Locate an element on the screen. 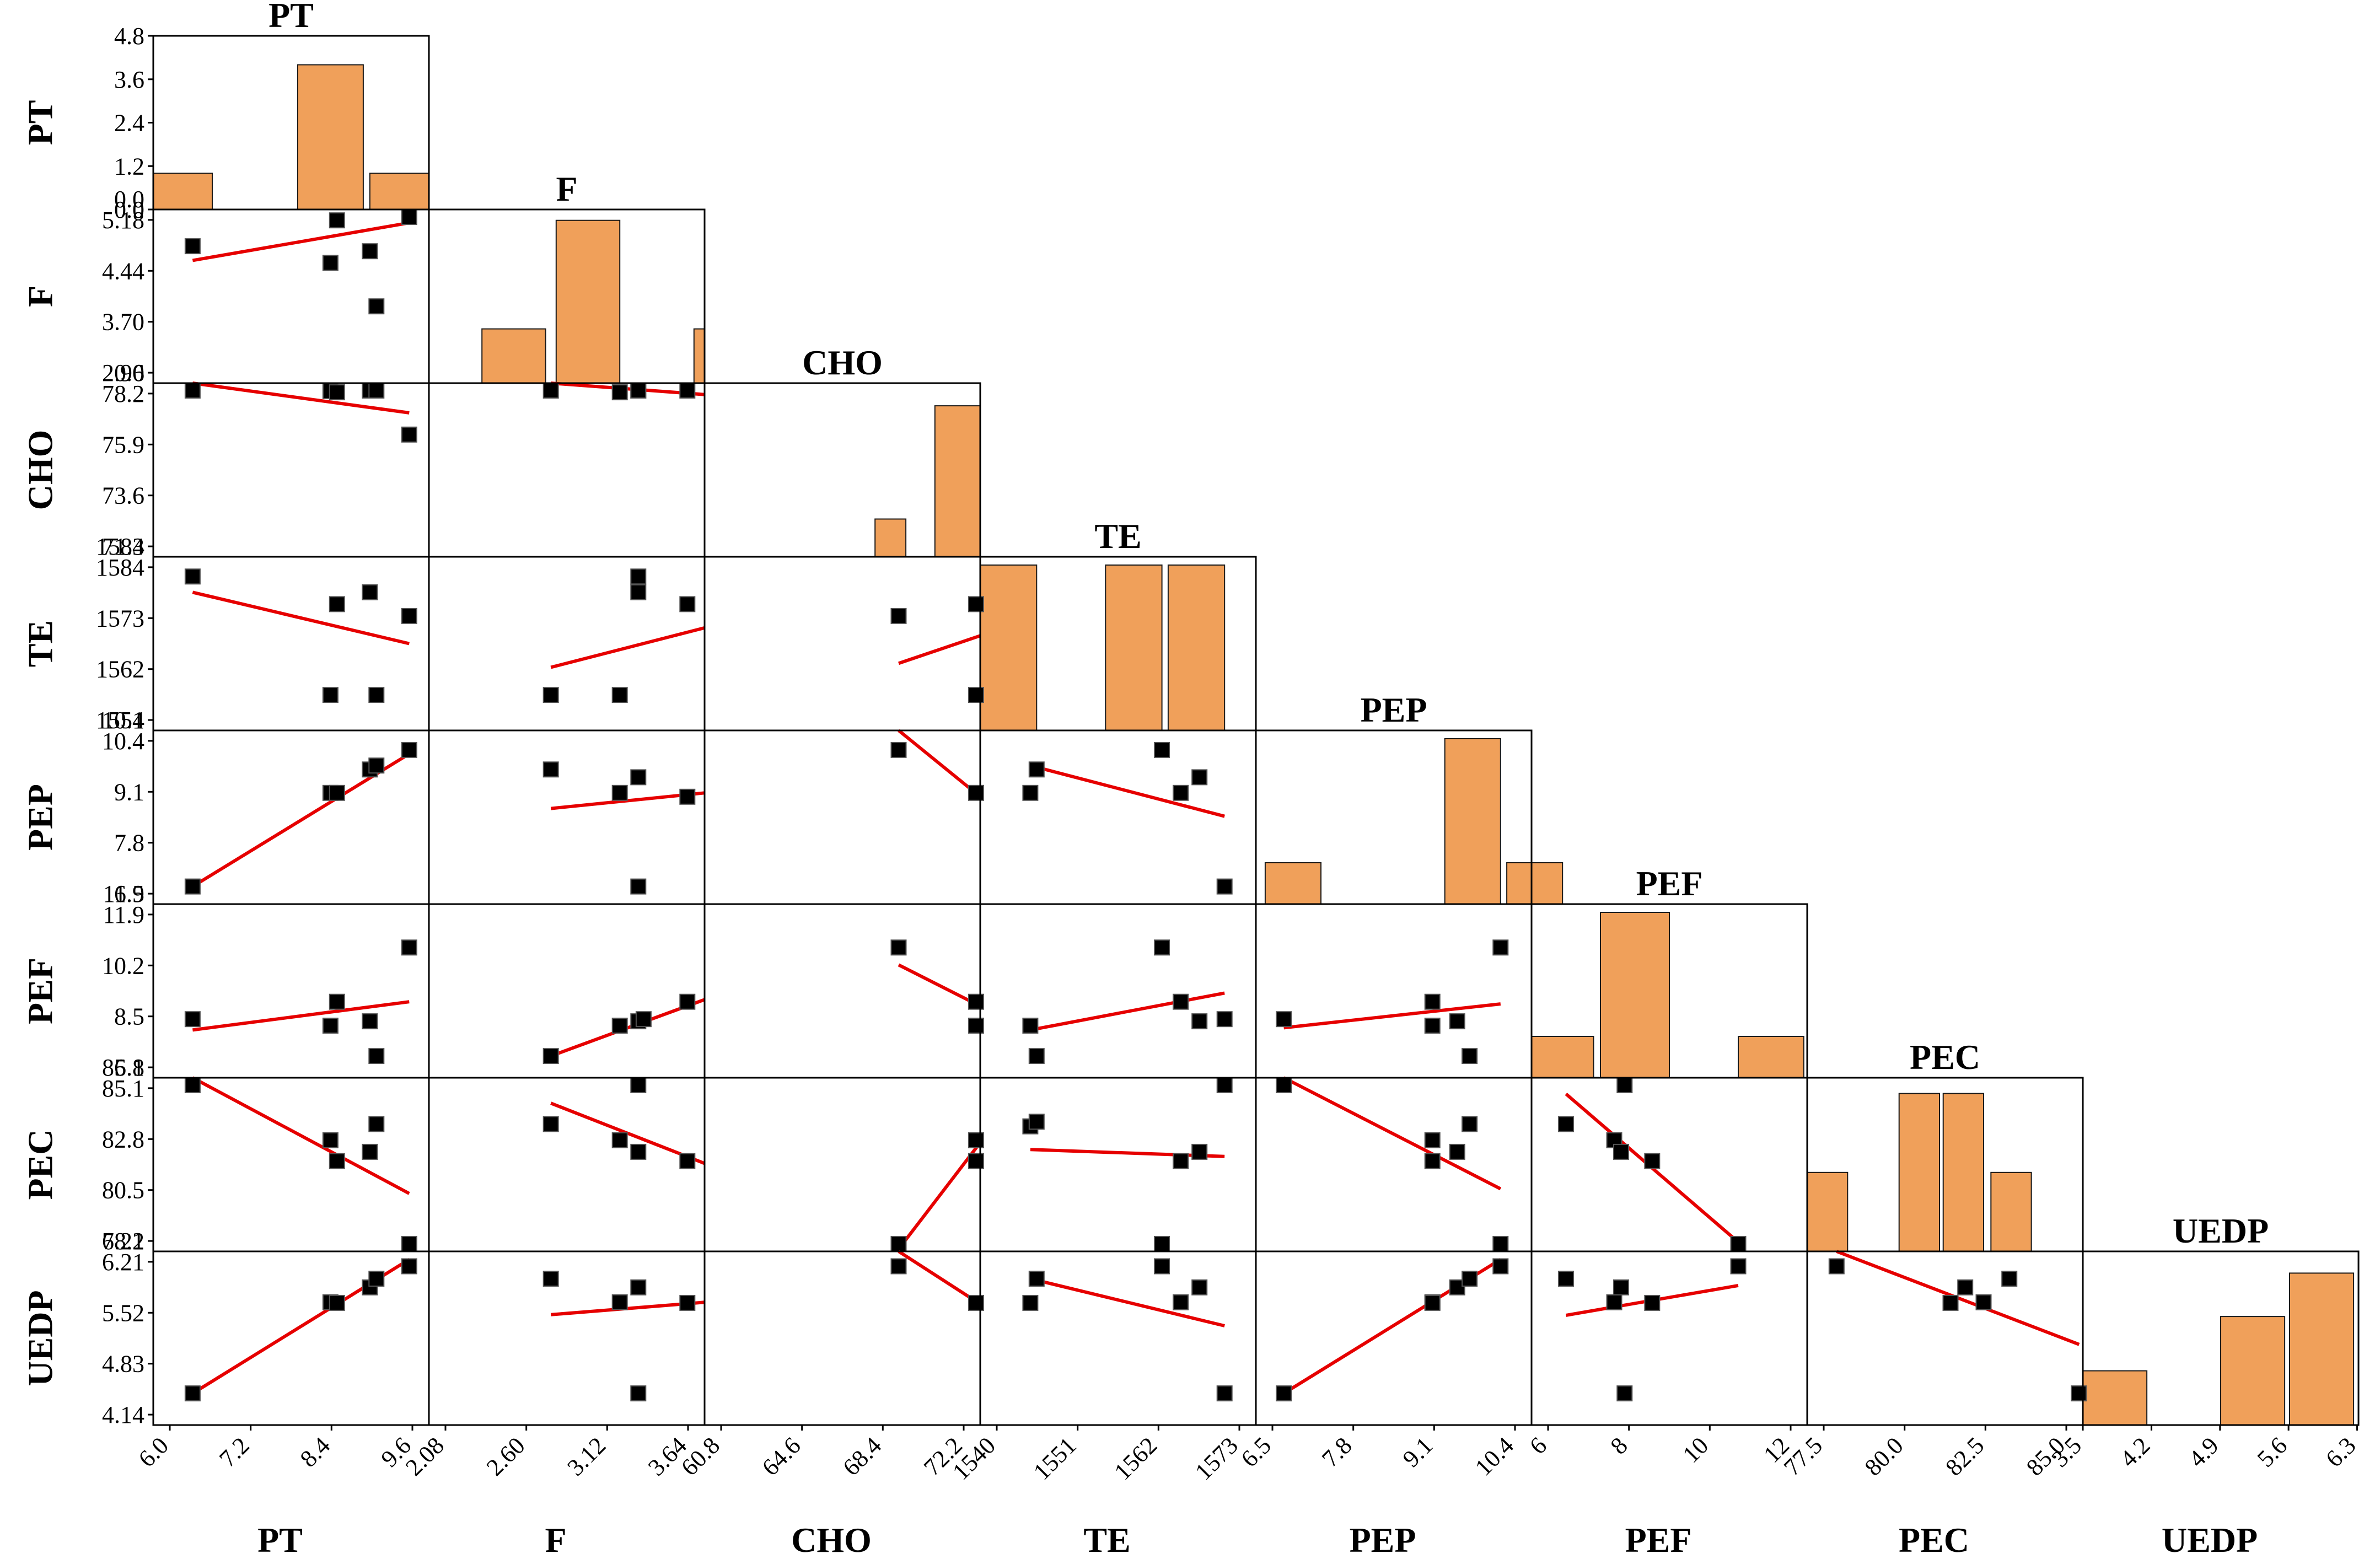 The height and width of the screenshot is (1559, 2380). y-tick-label-uedp-1: 4.14 is located at coordinates (123, 1414).